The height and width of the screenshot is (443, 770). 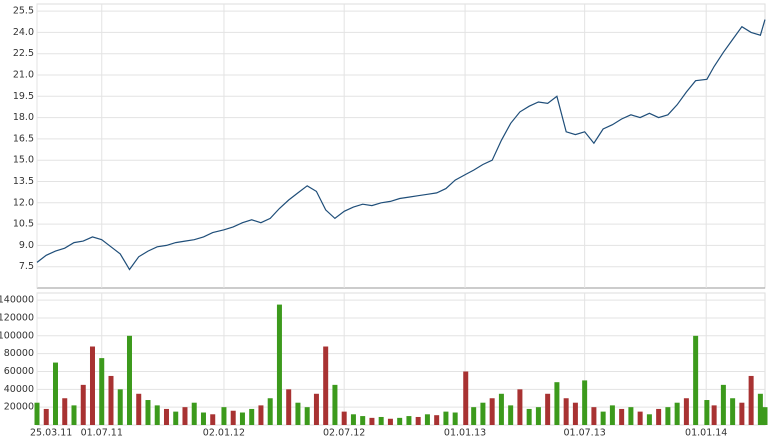 I want to click on y-tick-label: 100000, so click(x=17, y=335).